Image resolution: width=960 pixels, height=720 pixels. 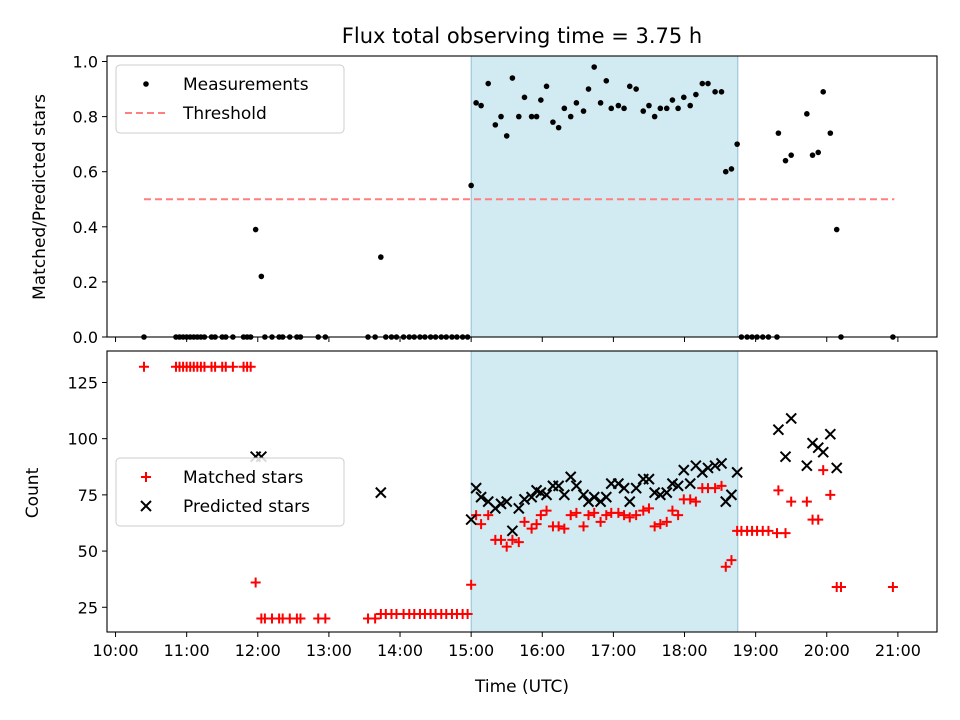 I want to click on x-tick-label: 13:00, so click(x=329, y=650).